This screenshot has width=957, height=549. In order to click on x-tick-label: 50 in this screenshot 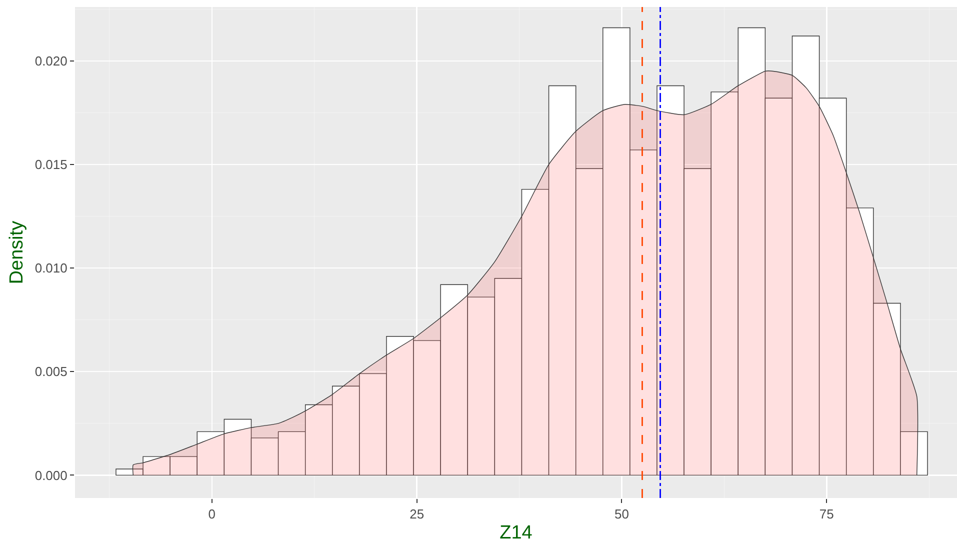, I will do `click(621, 514)`.